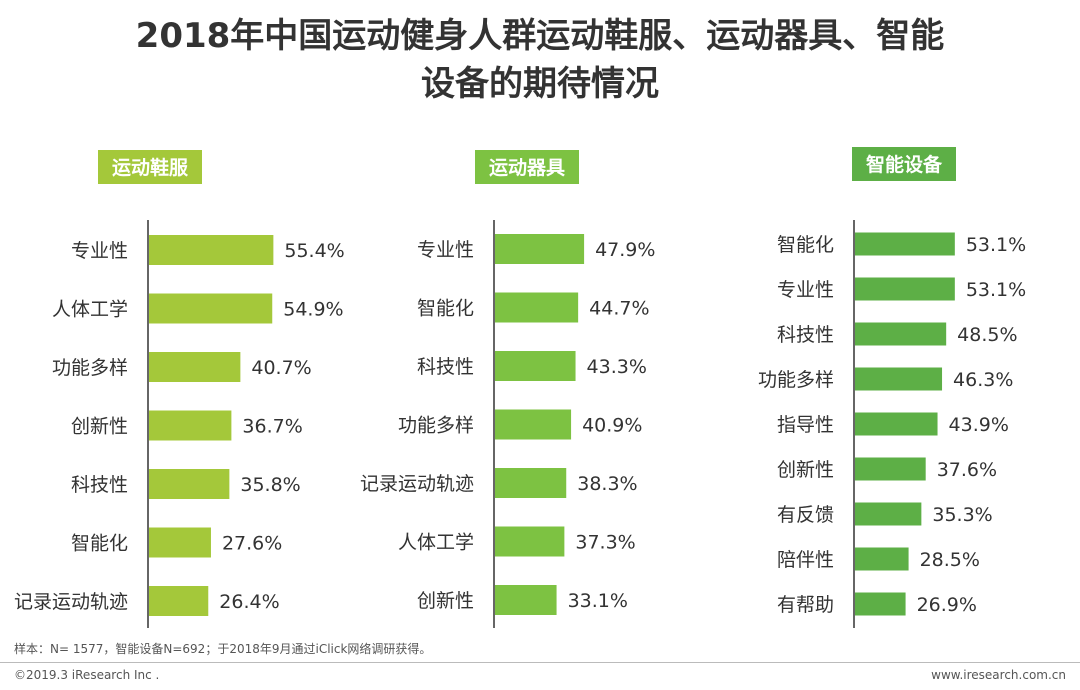  Describe the element at coordinates (314, 251) in the screenshot. I see `data-label: 55.4%` at that location.